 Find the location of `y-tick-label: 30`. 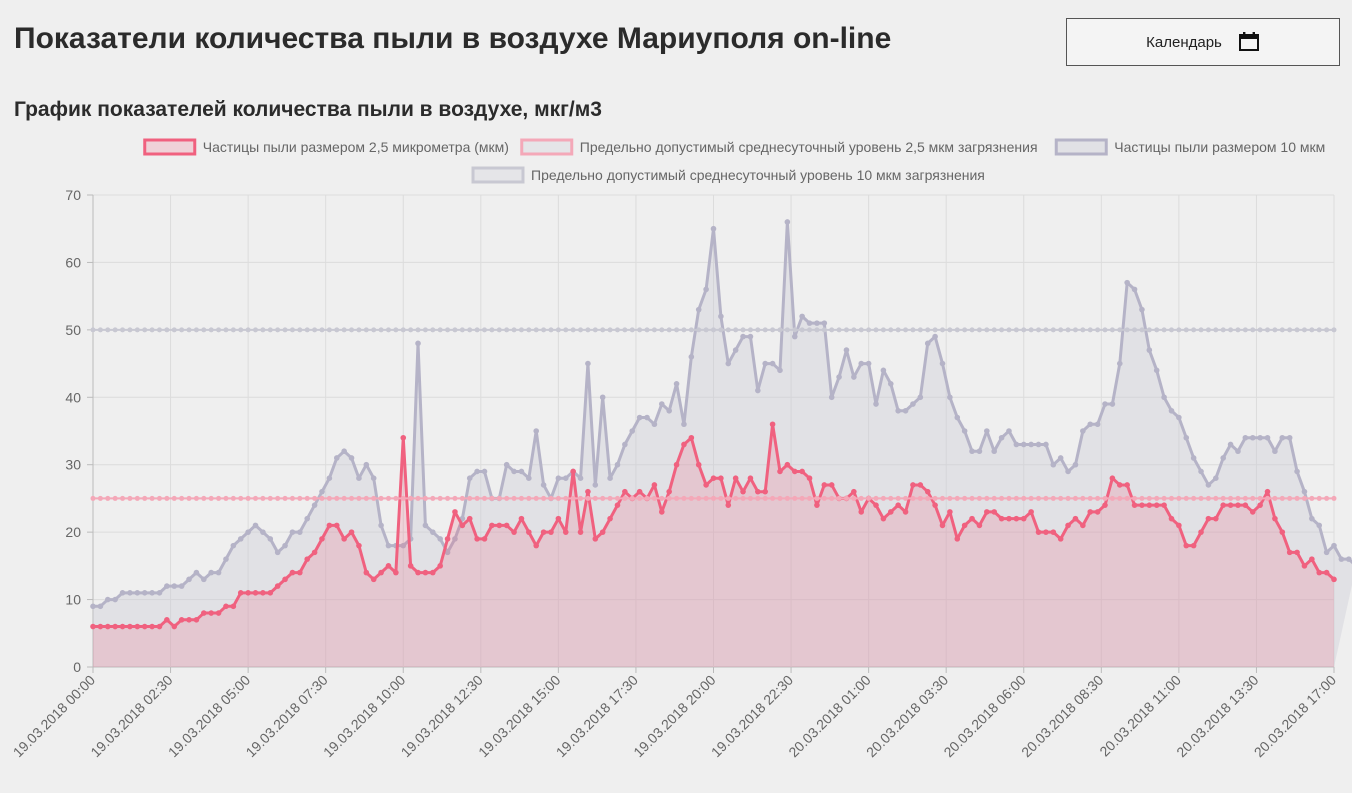

y-tick-label: 30 is located at coordinates (73, 465).